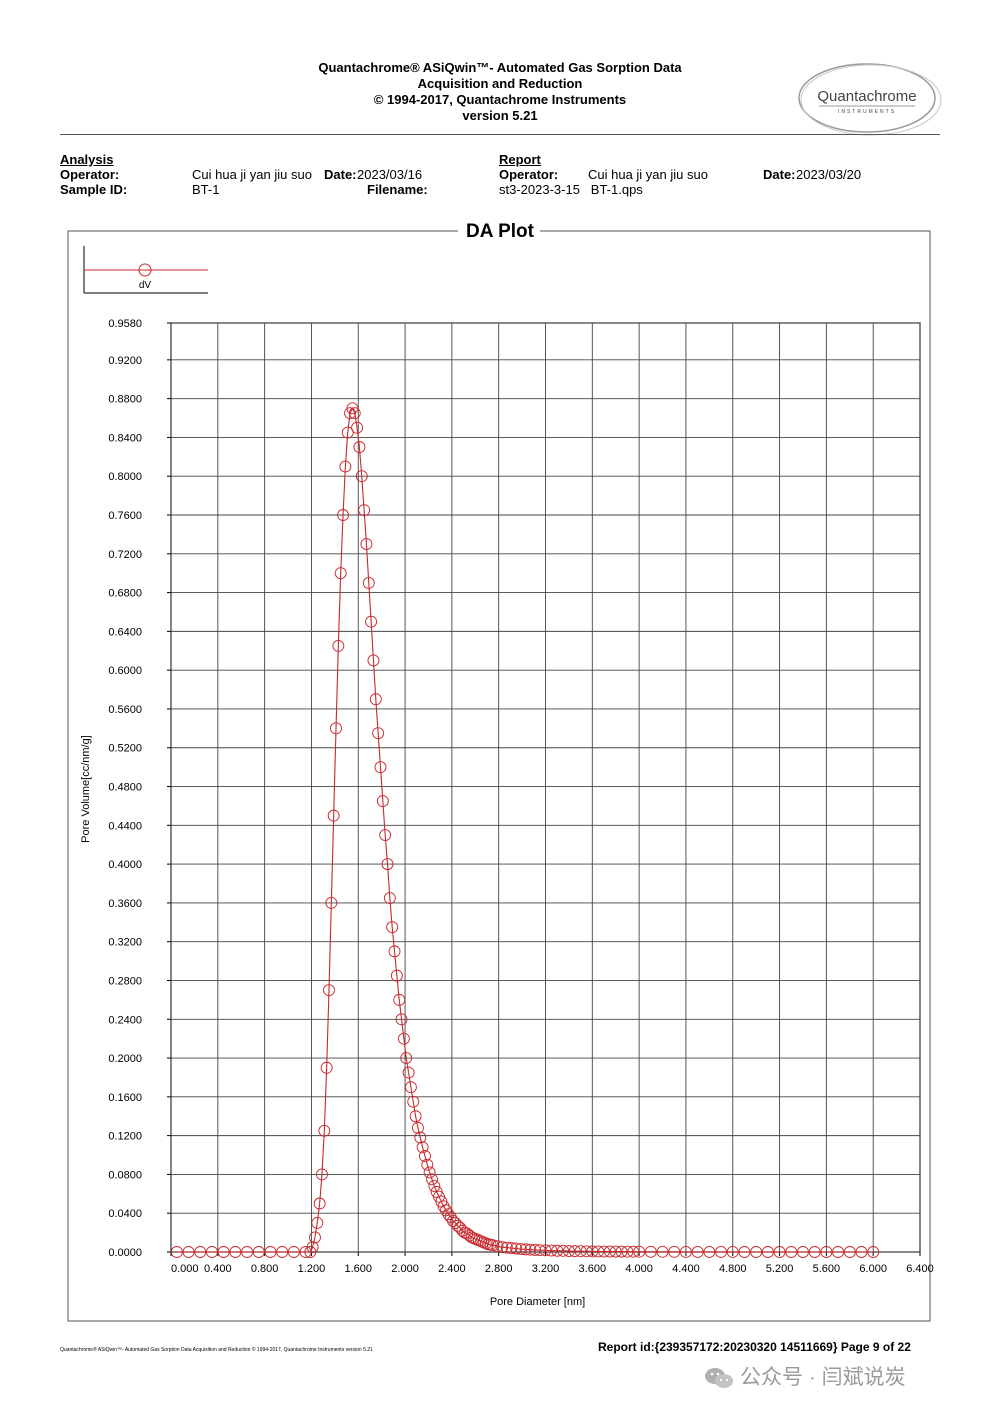 This screenshot has width=1000, height=1415. What do you see at coordinates (125, 1098) in the screenshot?
I see `y-tick-label: 0.1600` at bounding box center [125, 1098].